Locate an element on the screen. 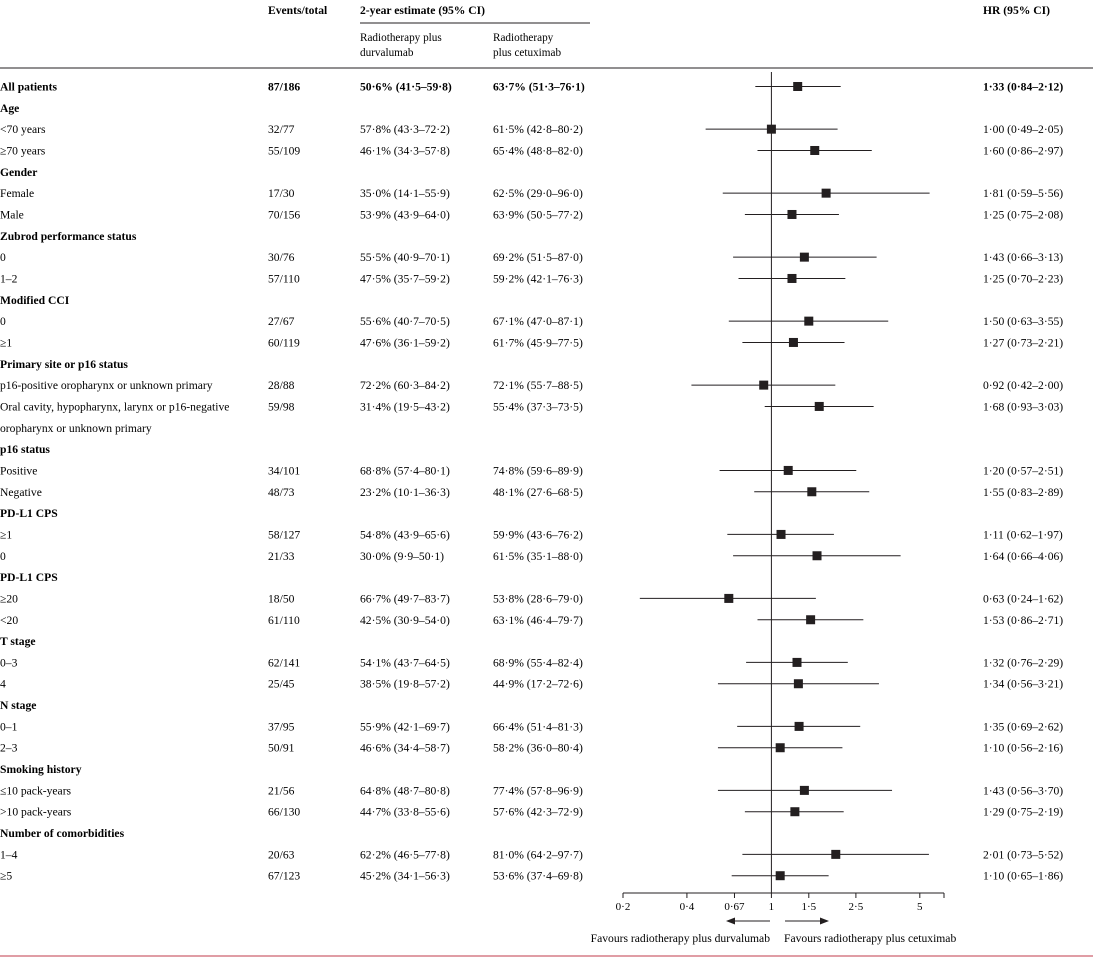 Image resolution: width=1093 pixels, height=972 pixels. row-label: ≥1 is located at coordinates (6, 342).